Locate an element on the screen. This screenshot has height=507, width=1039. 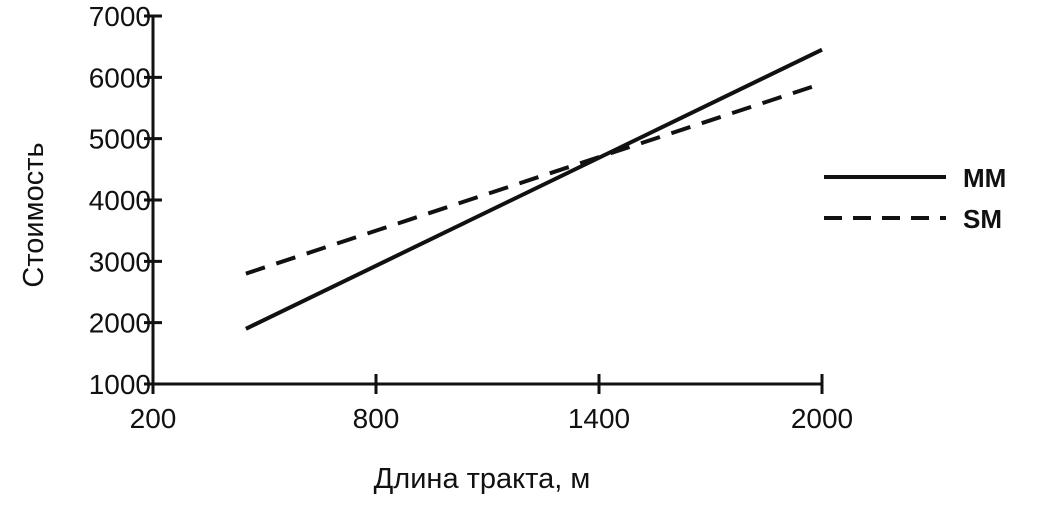
y-tick-label: 6000 is located at coordinates (120, 77).